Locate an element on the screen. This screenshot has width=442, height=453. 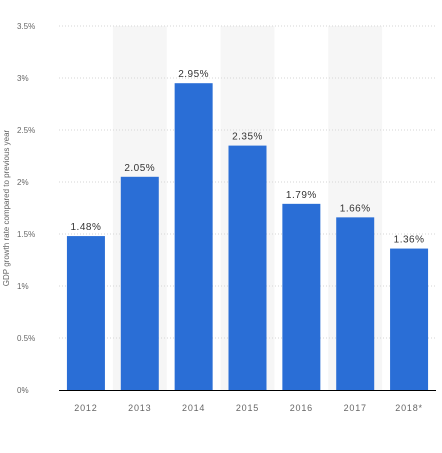
x-tick-label: 2016 is located at coordinates (301, 408).